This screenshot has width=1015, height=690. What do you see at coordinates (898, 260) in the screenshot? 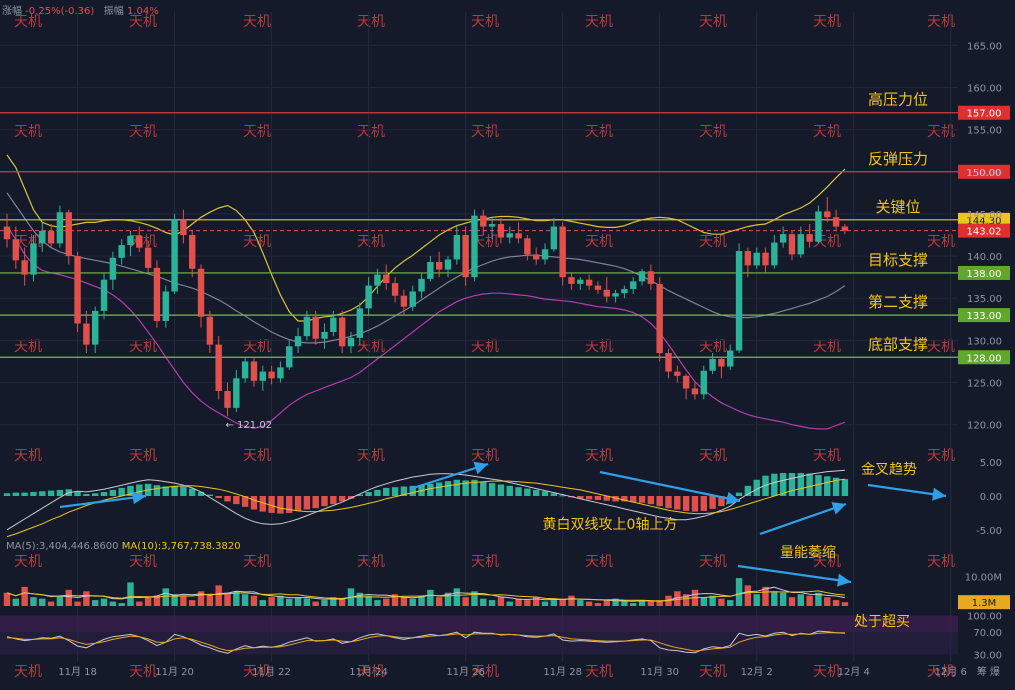
I see `level-label: 目标支撑` at bounding box center [898, 260].